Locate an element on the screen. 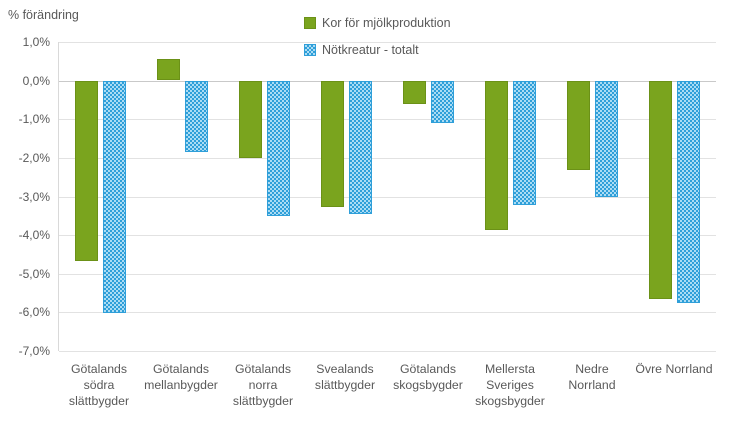 The height and width of the screenshot is (435, 740). chart-title: % förändring is located at coordinates (43, 15).